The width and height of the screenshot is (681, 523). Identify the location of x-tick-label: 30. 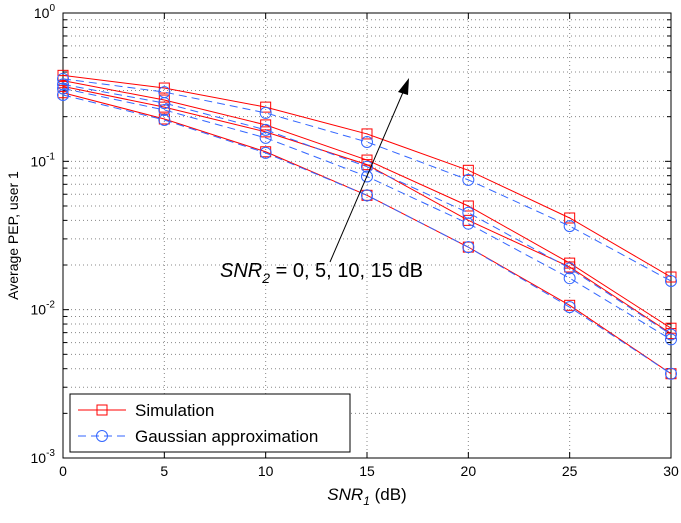
(671, 471).